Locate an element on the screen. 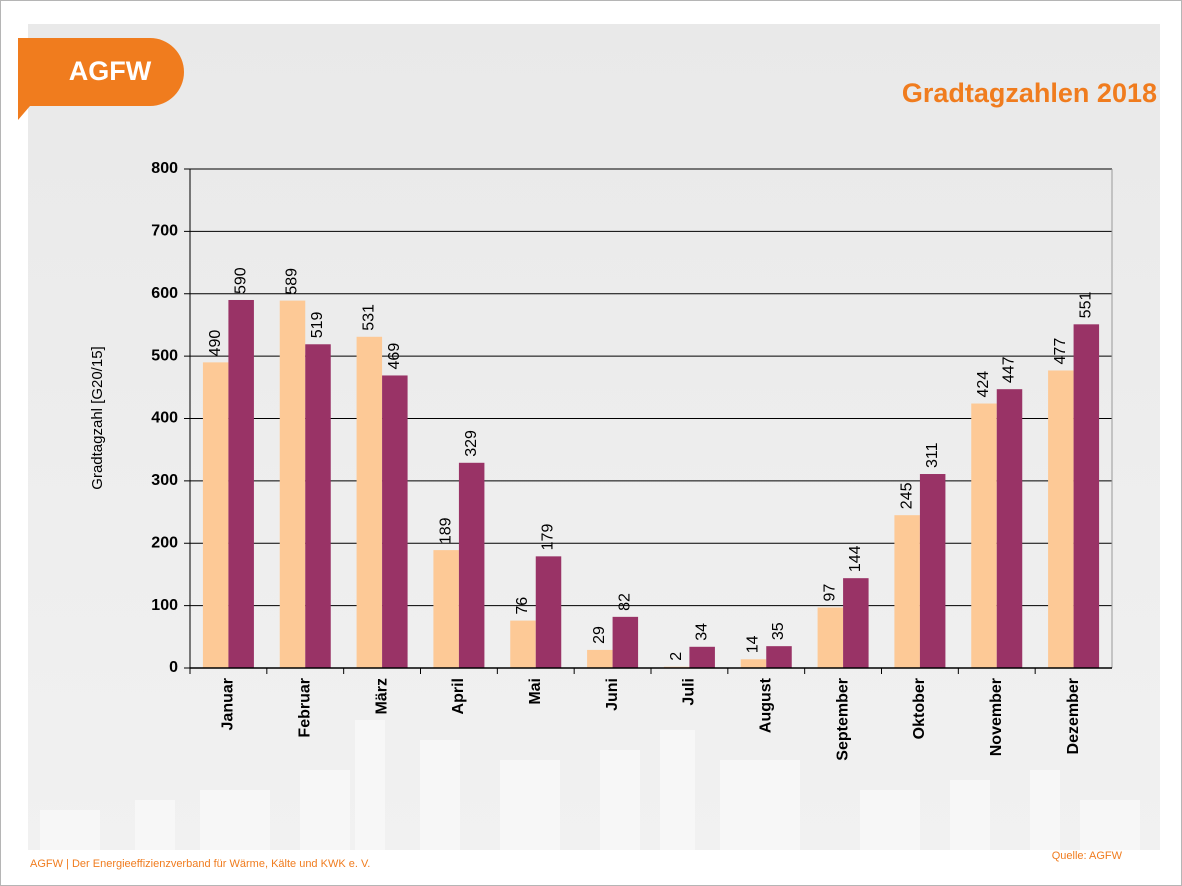  value-label: 477 is located at coordinates (1060, 351).